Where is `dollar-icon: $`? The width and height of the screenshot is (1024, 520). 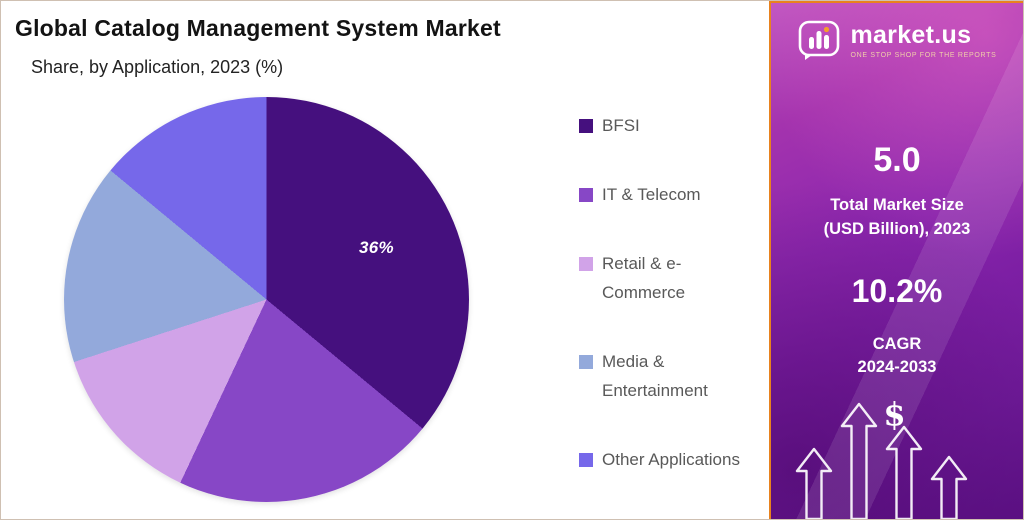 dollar-icon: $ is located at coordinates (894, 414).